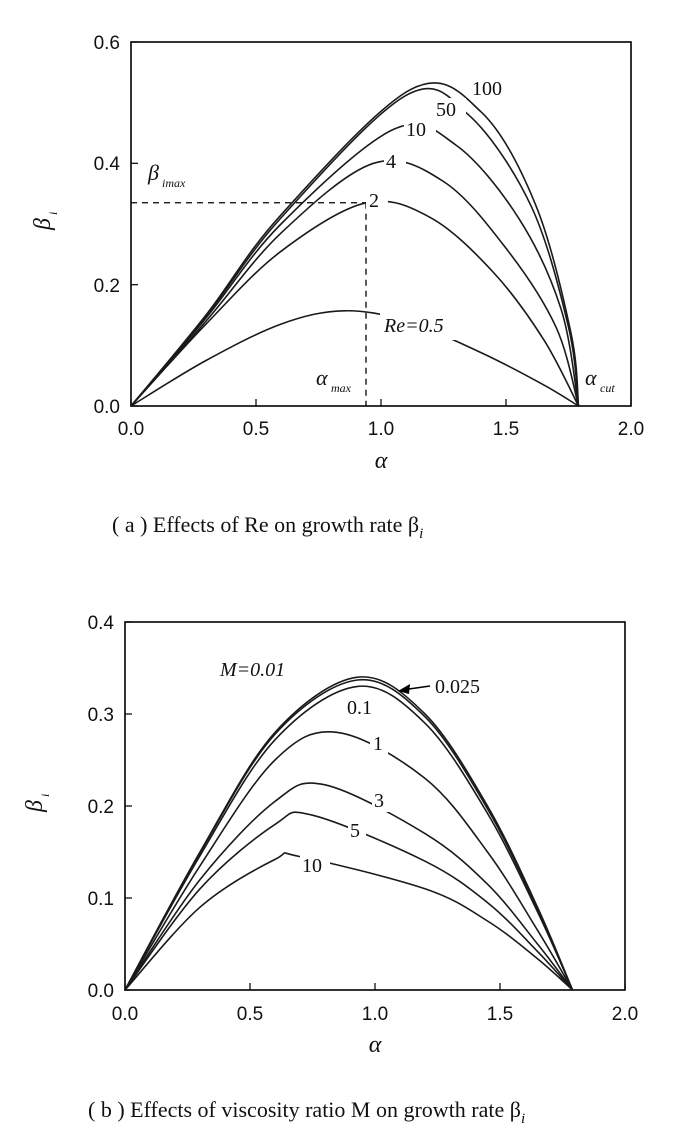 Image resolution: width=700 pixels, height=1137 pixels. I want to click on chart-a-caption-text: ( a ) Effects of Re on growth rate β, so click(265, 524).